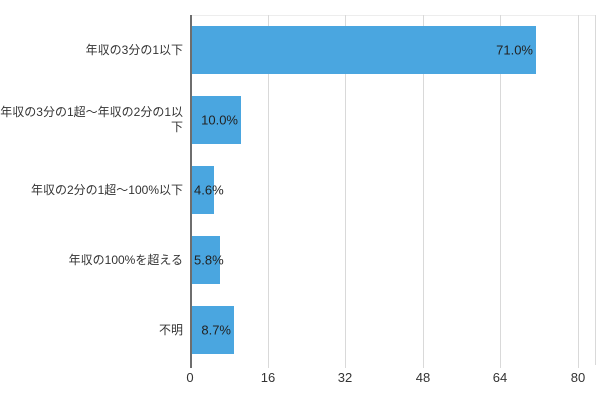 The width and height of the screenshot is (600, 400). What do you see at coordinates (423, 377) in the screenshot?
I see `x-tick-label: 48` at bounding box center [423, 377].